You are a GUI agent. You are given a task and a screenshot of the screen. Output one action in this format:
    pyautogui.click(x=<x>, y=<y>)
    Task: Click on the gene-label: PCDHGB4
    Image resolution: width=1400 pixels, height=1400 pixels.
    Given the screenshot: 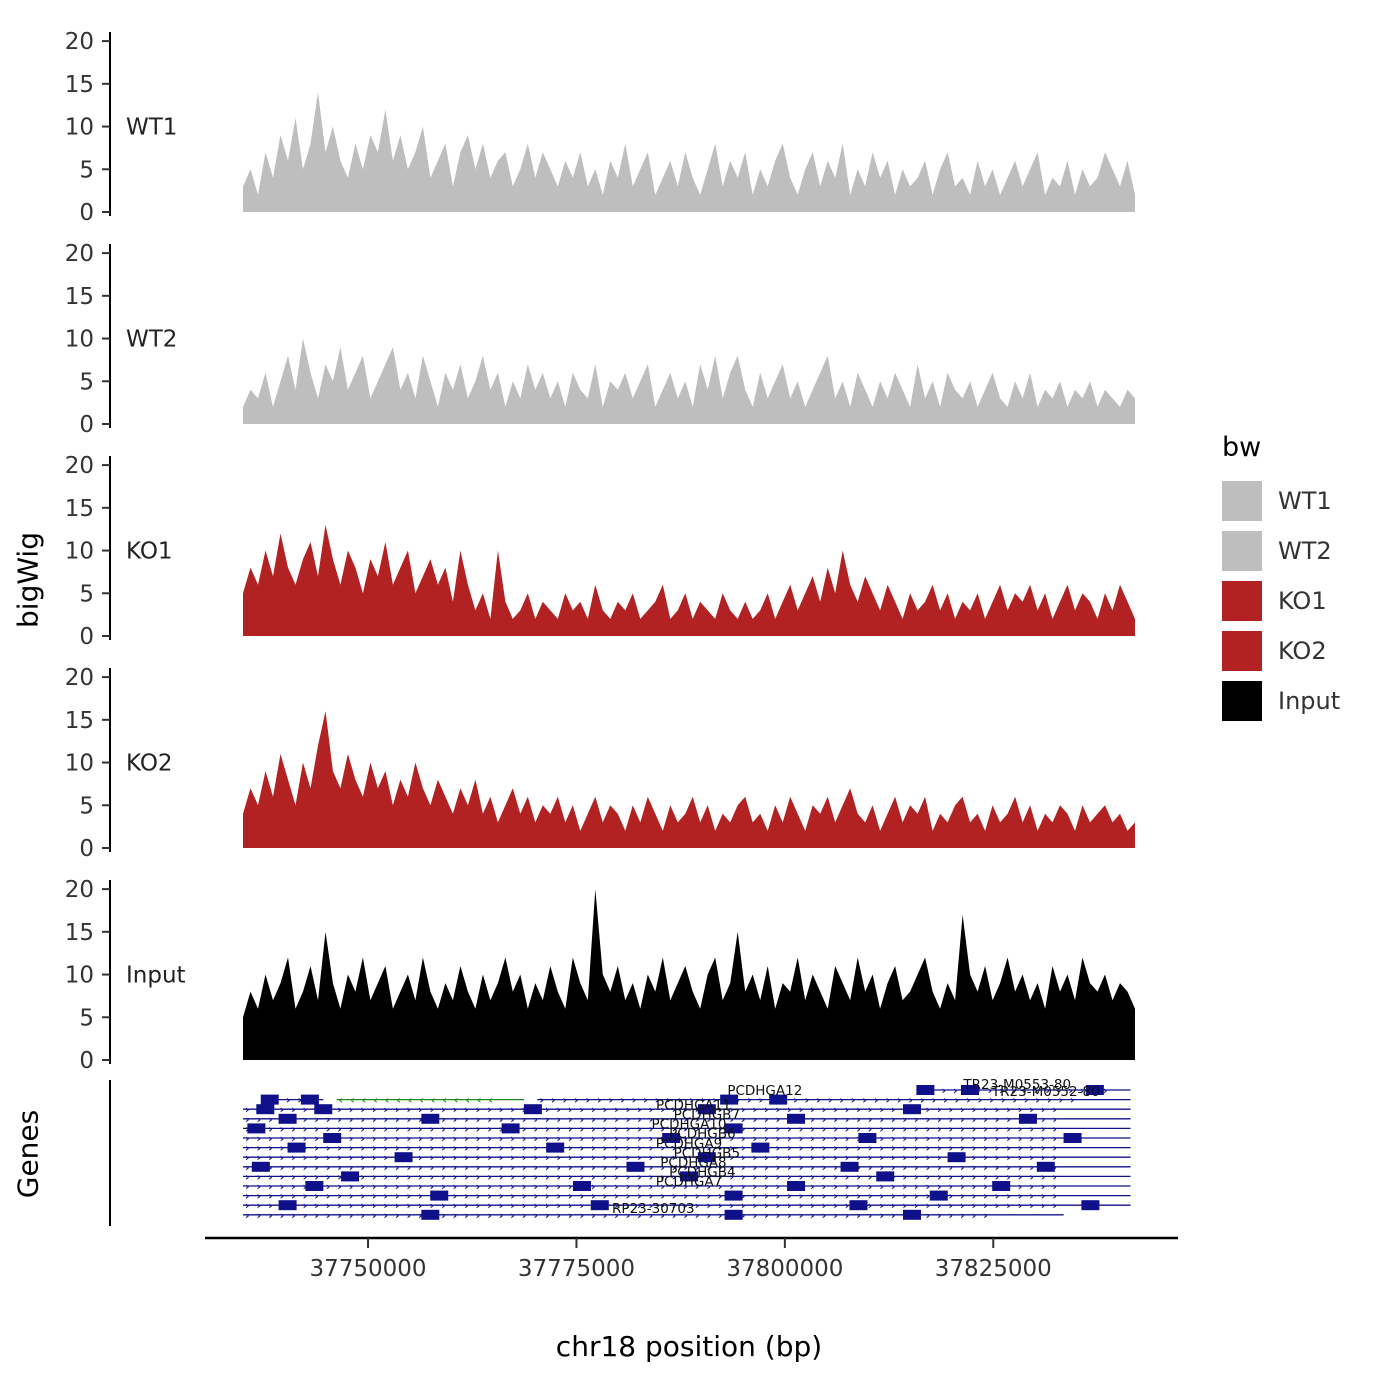 What is the action you would take?
    pyautogui.click(x=702, y=1173)
    